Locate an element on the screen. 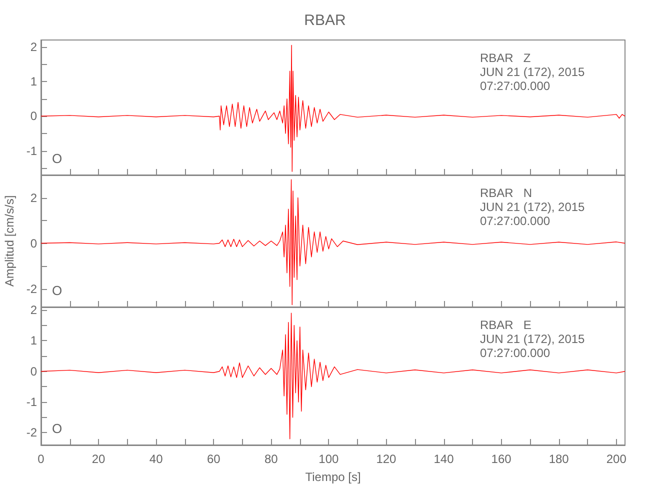 The height and width of the screenshot is (500, 650). x-tick-label: 120 is located at coordinates (386, 459).